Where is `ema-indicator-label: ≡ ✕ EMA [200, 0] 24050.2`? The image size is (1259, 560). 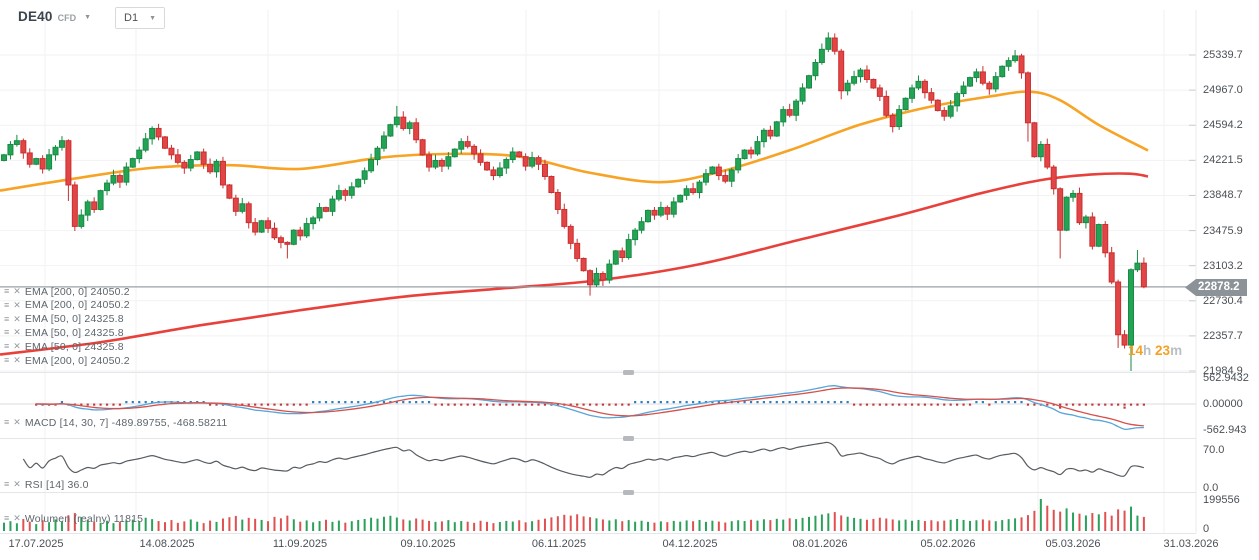 ema-indicator-label: ≡ ✕ EMA [200, 0] 24050.2 is located at coordinates (67, 305).